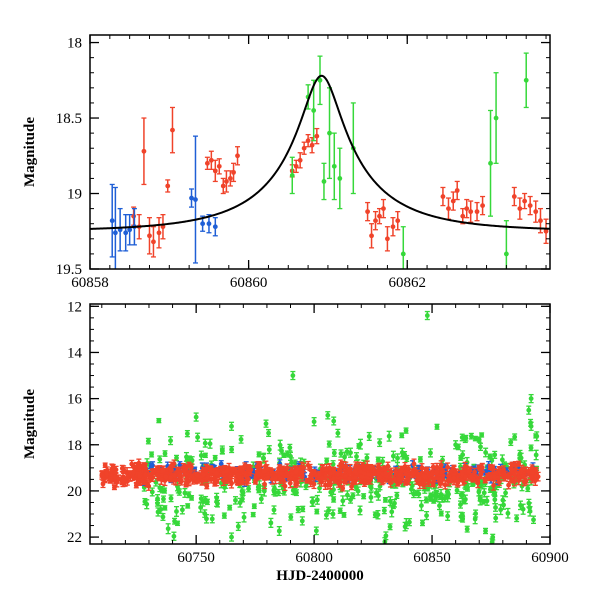 The image size is (600, 600). What do you see at coordinates (69, 270) in the screenshot?
I see `top-y-tick-label: 19.5` at bounding box center [69, 270].